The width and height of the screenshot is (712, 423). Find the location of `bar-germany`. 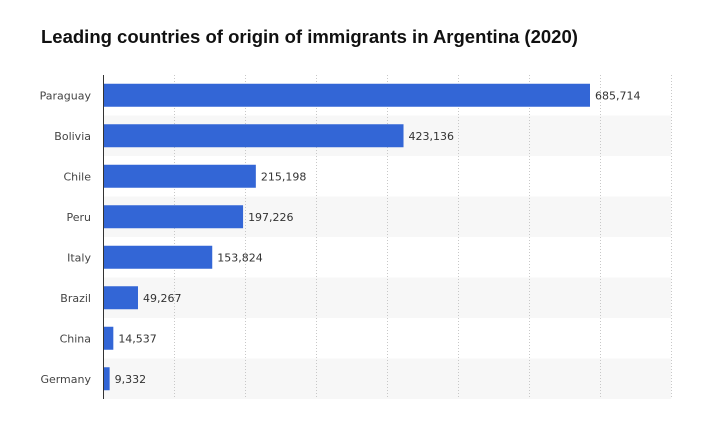

bar-germany is located at coordinates (106, 379).